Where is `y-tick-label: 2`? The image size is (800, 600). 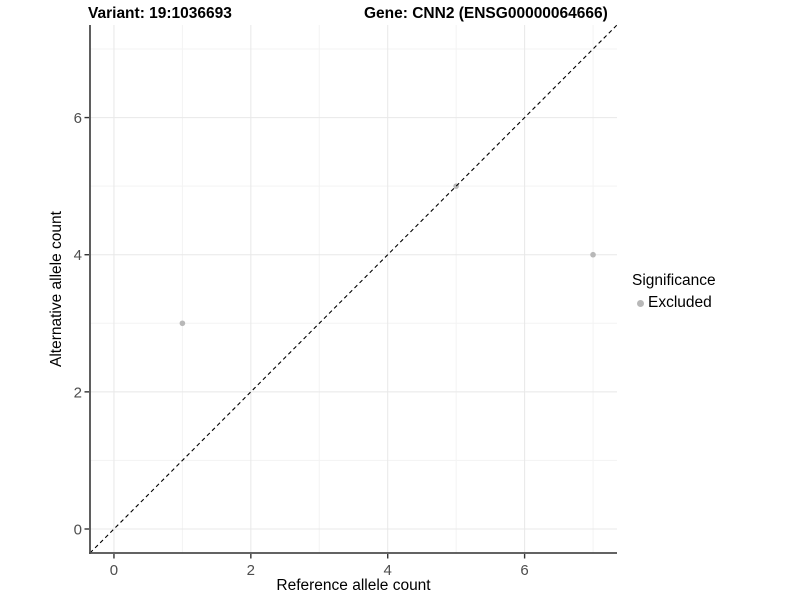
y-tick-label: 2 is located at coordinates (78, 392).